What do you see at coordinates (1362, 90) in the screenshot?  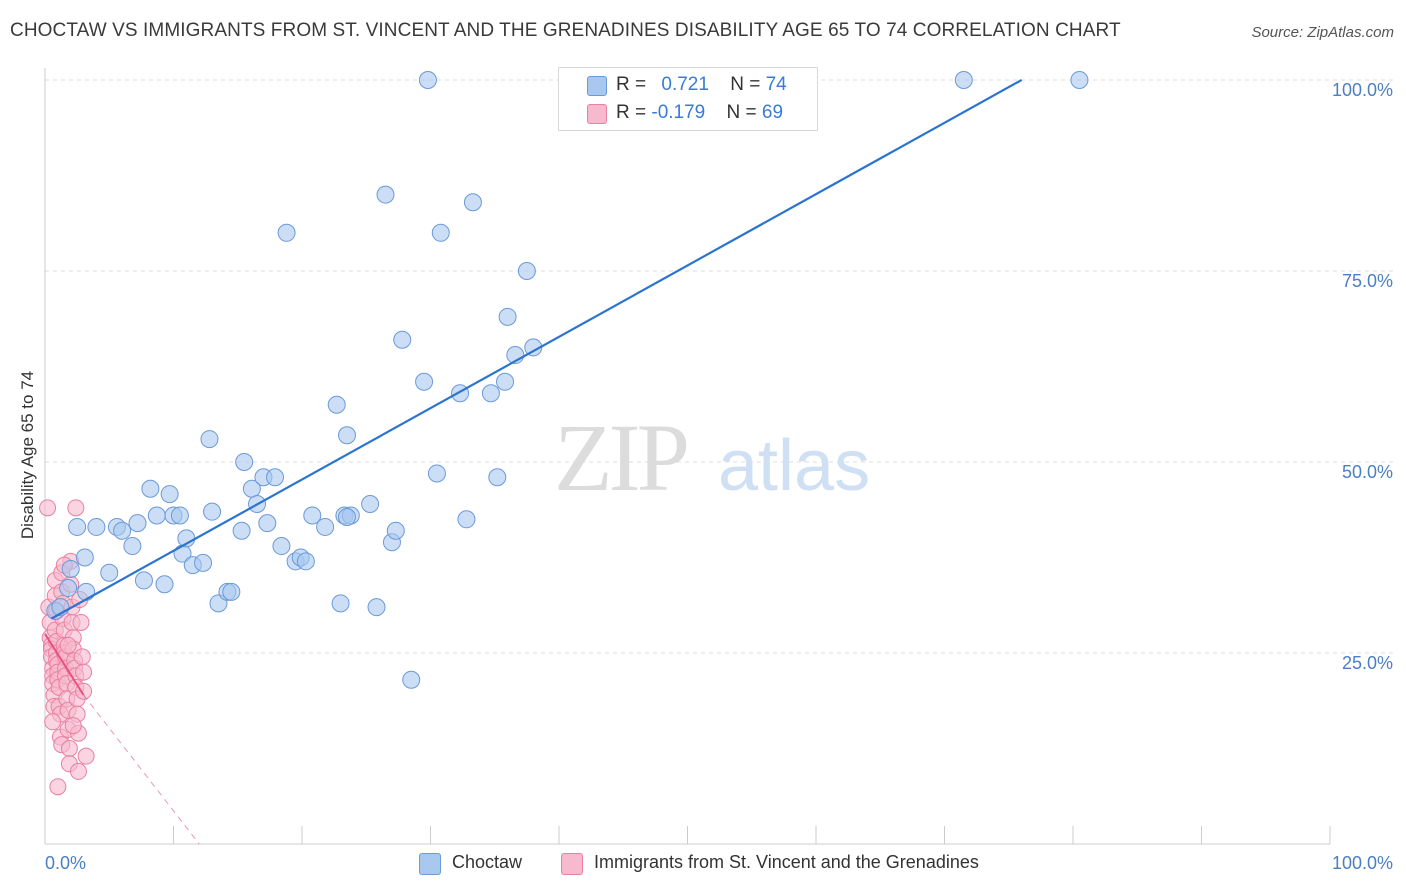 I see `y-tick-label: 100.0%` at bounding box center [1362, 90].